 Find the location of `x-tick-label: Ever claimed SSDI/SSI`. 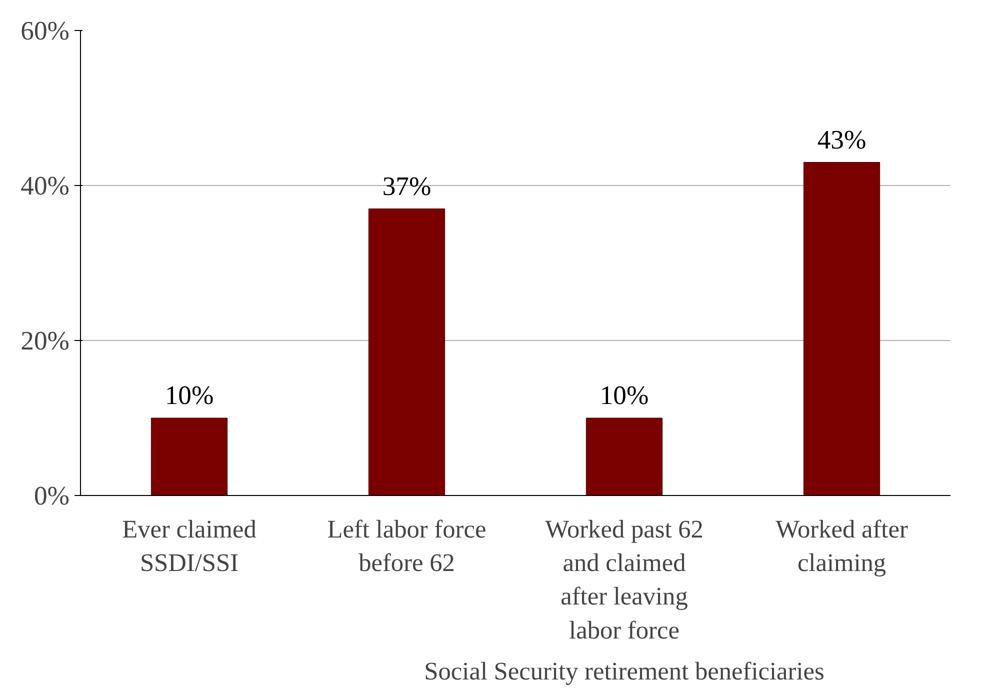

x-tick-label: Ever claimed SSDI/SSI is located at coordinates (189, 547).